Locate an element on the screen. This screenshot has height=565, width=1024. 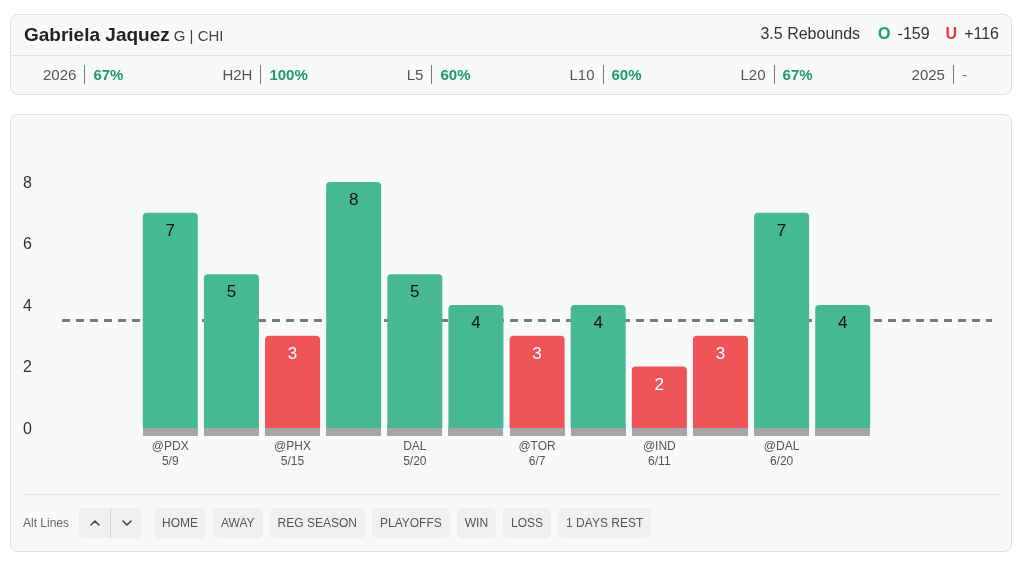
y-tick-label: 0 is located at coordinates (28, 428).